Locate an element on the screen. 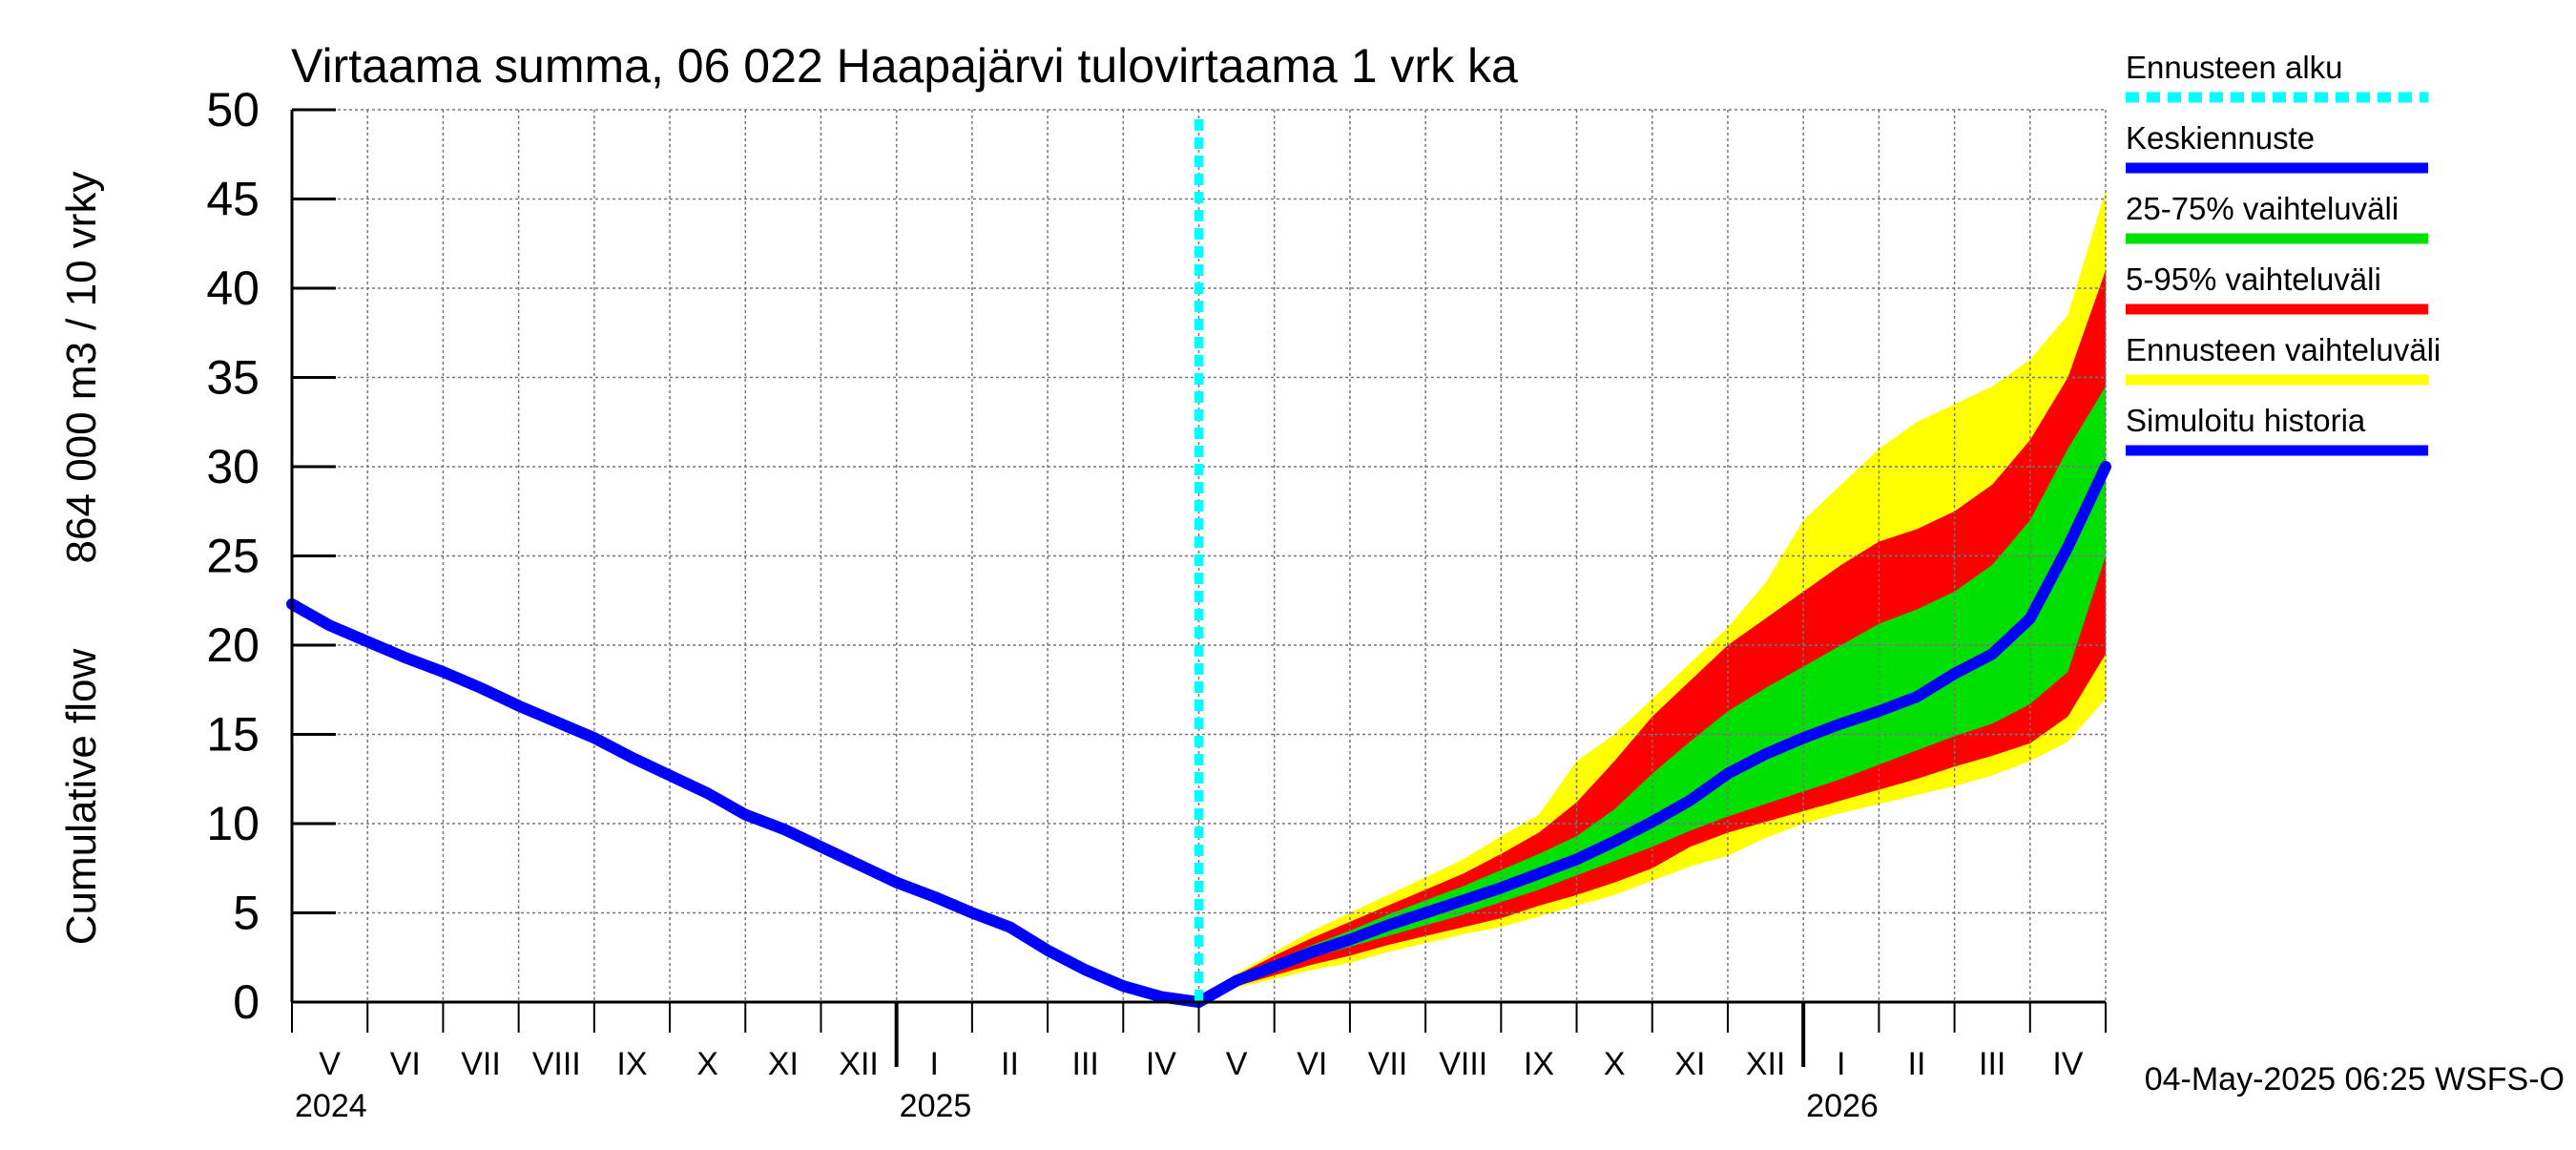  y-tick-label: 0 is located at coordinates (246, 1002).